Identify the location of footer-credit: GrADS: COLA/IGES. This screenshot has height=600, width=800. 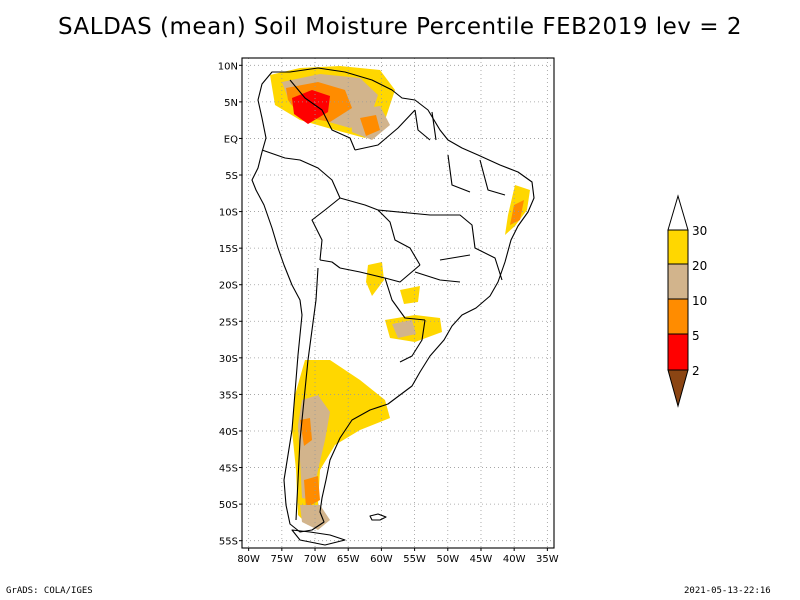
(49, 591).